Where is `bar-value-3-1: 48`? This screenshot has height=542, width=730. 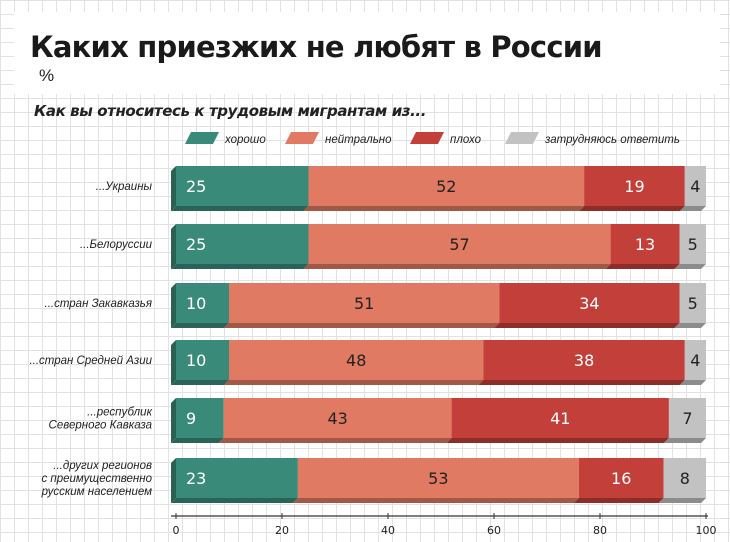 bar-value-3-1: 48 is located at coordinates (356, 360).